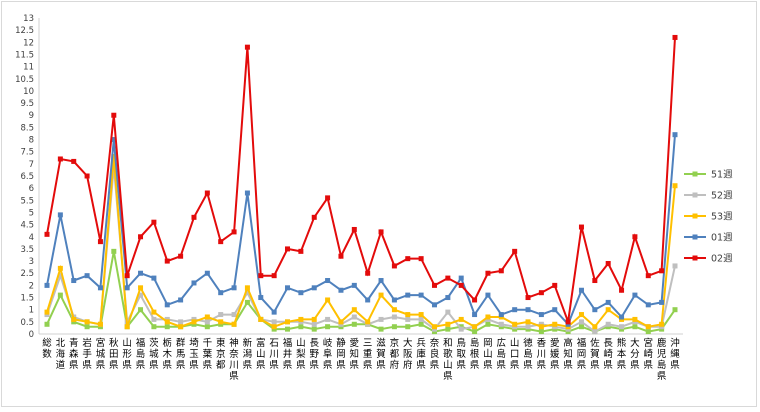  I want to click on x-tick-label: 岡山県, so click(488, 354).